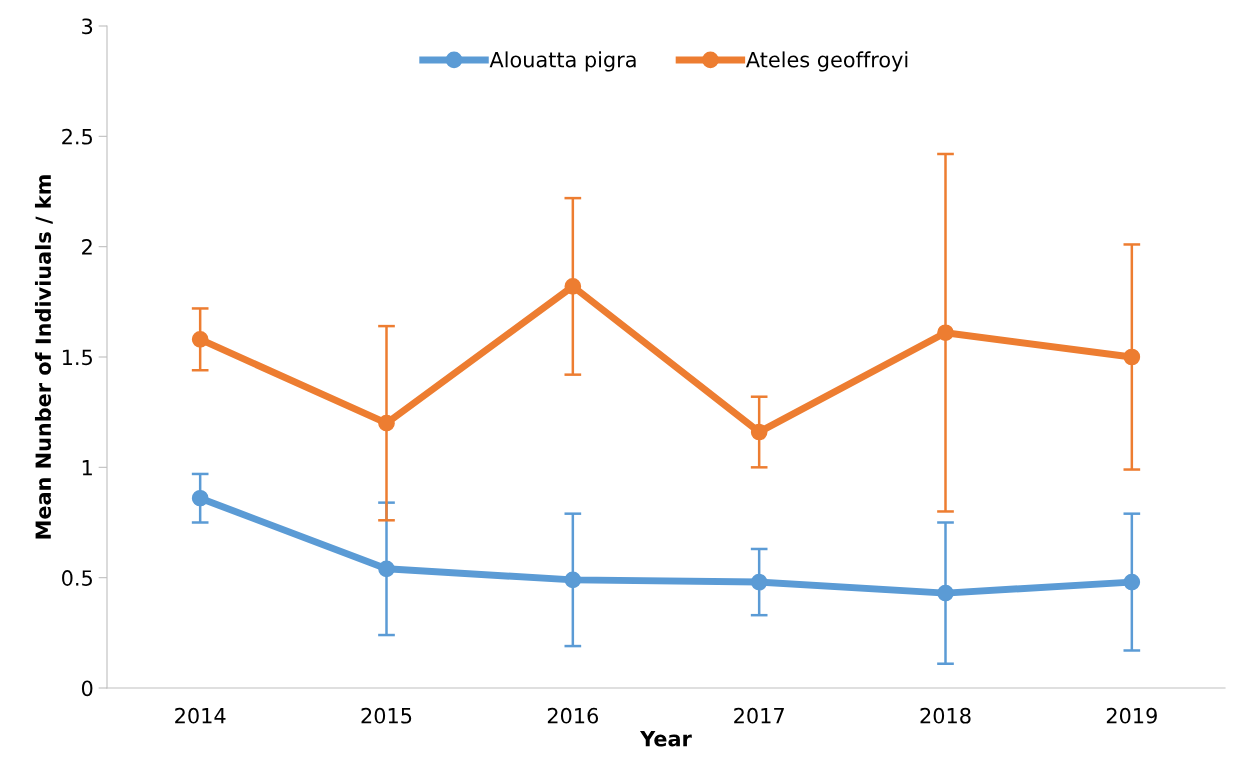 The height and width of the screenshot is (763, 1238). I want to click on y-tick-label: 2, so click(87, 247).